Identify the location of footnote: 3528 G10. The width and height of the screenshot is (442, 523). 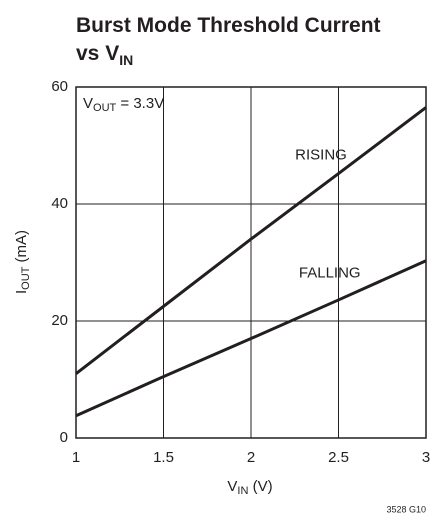
(406, 509).